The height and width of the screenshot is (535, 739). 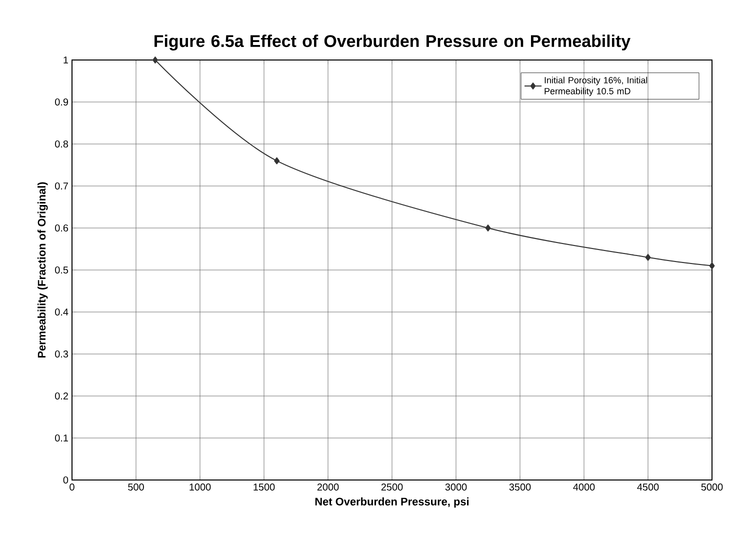 What do you see at coordinates (61, 312) in the screenshot?
I see `y-tick-label: 0.4` at bounding box center [61, 312].